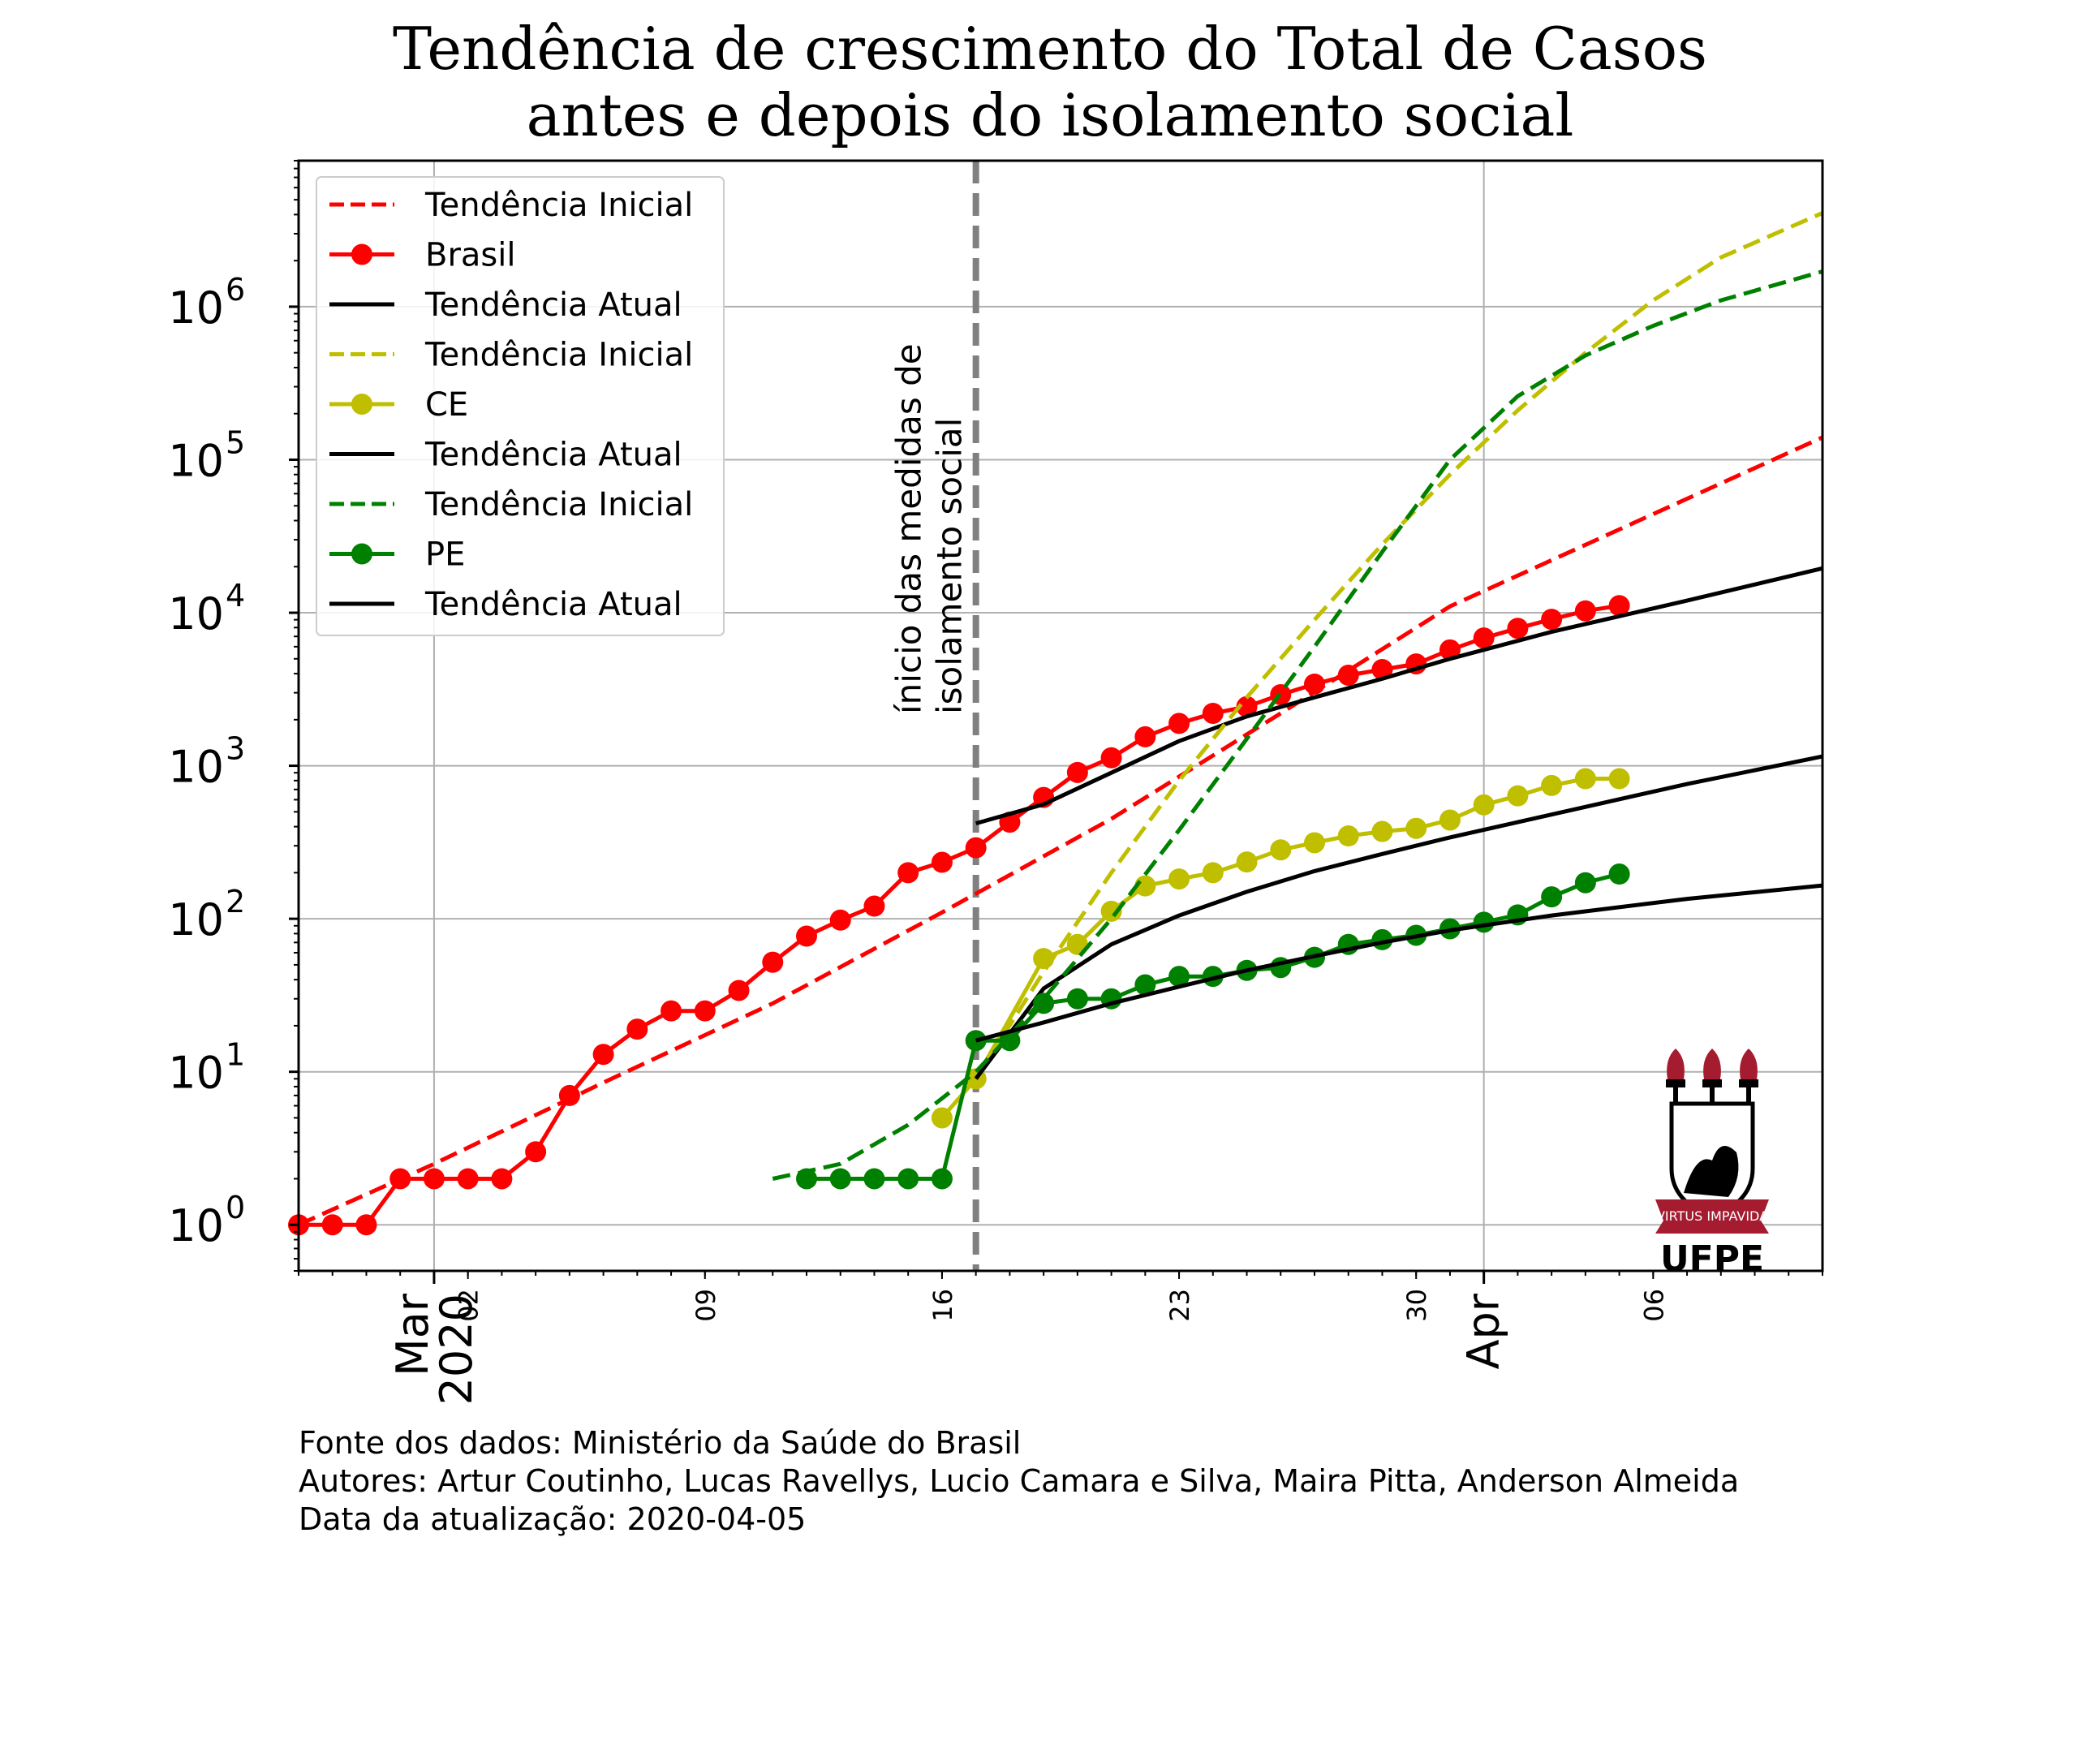 The image size is (2100, 1744). I want to click on x-major-tick-label: Mar2020, so click(434, 1349).